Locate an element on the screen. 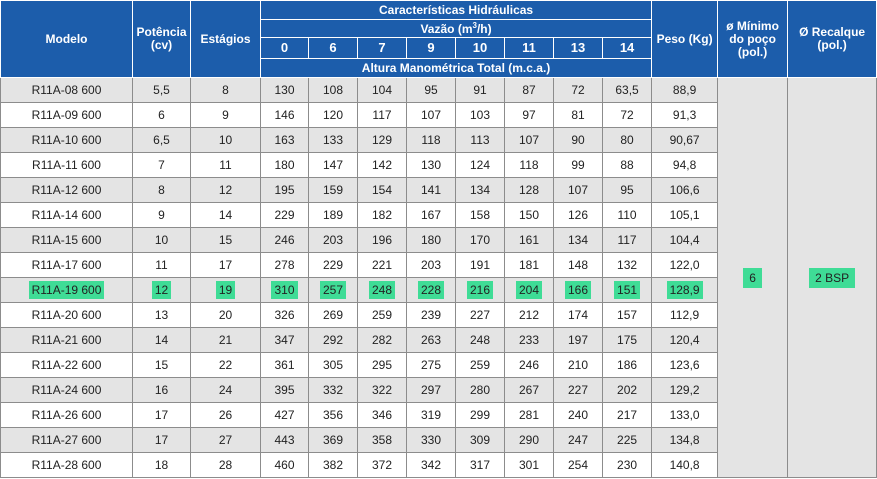 This screenshot has height=479, width=877. vazao-value-cell: 13 is located at coordinates (578, 48).